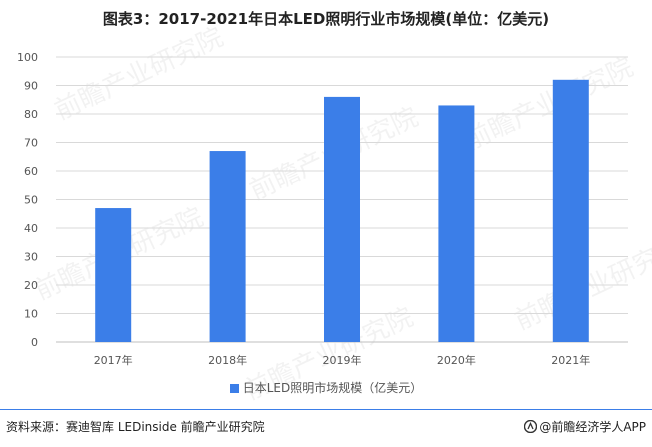 The height and width of the screenshot is (447, 652). I want to click on brand-label: @前瞻经济学人APP, so click(585, 426).